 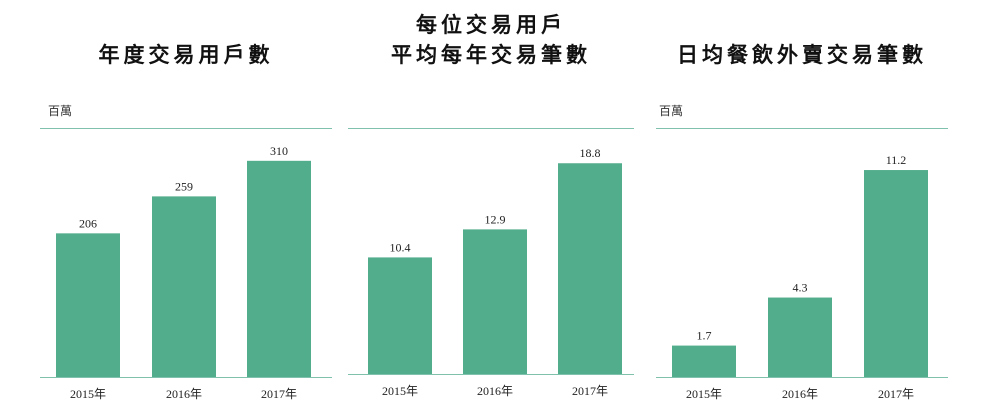 I want to click on bar-value-label: 259, so click(x=184, y=186).